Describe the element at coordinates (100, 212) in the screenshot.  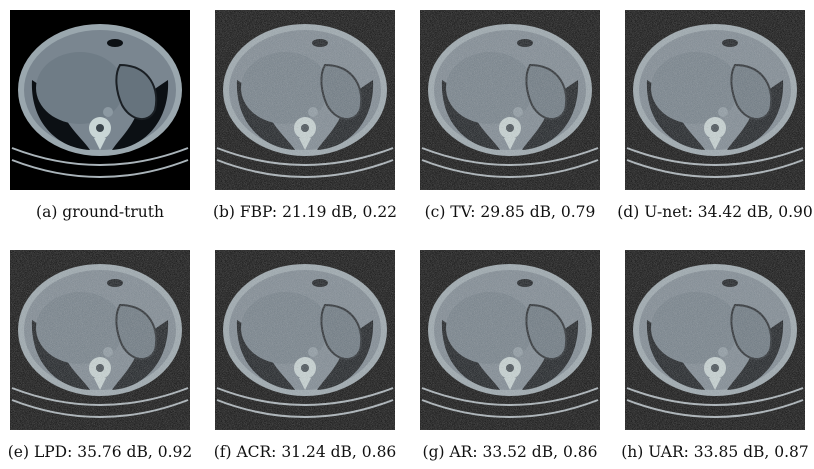
I see `caption-a: (a) ground-truth` at that location.